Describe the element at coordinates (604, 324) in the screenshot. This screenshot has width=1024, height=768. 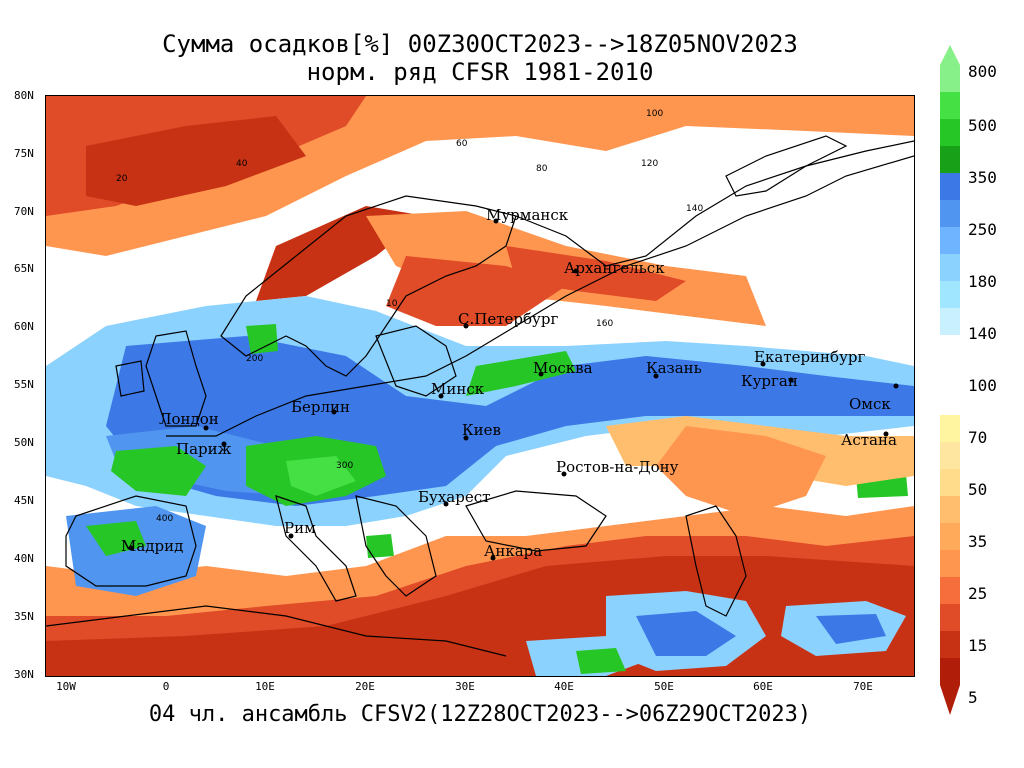
I see `contour-label: 160` at that location.